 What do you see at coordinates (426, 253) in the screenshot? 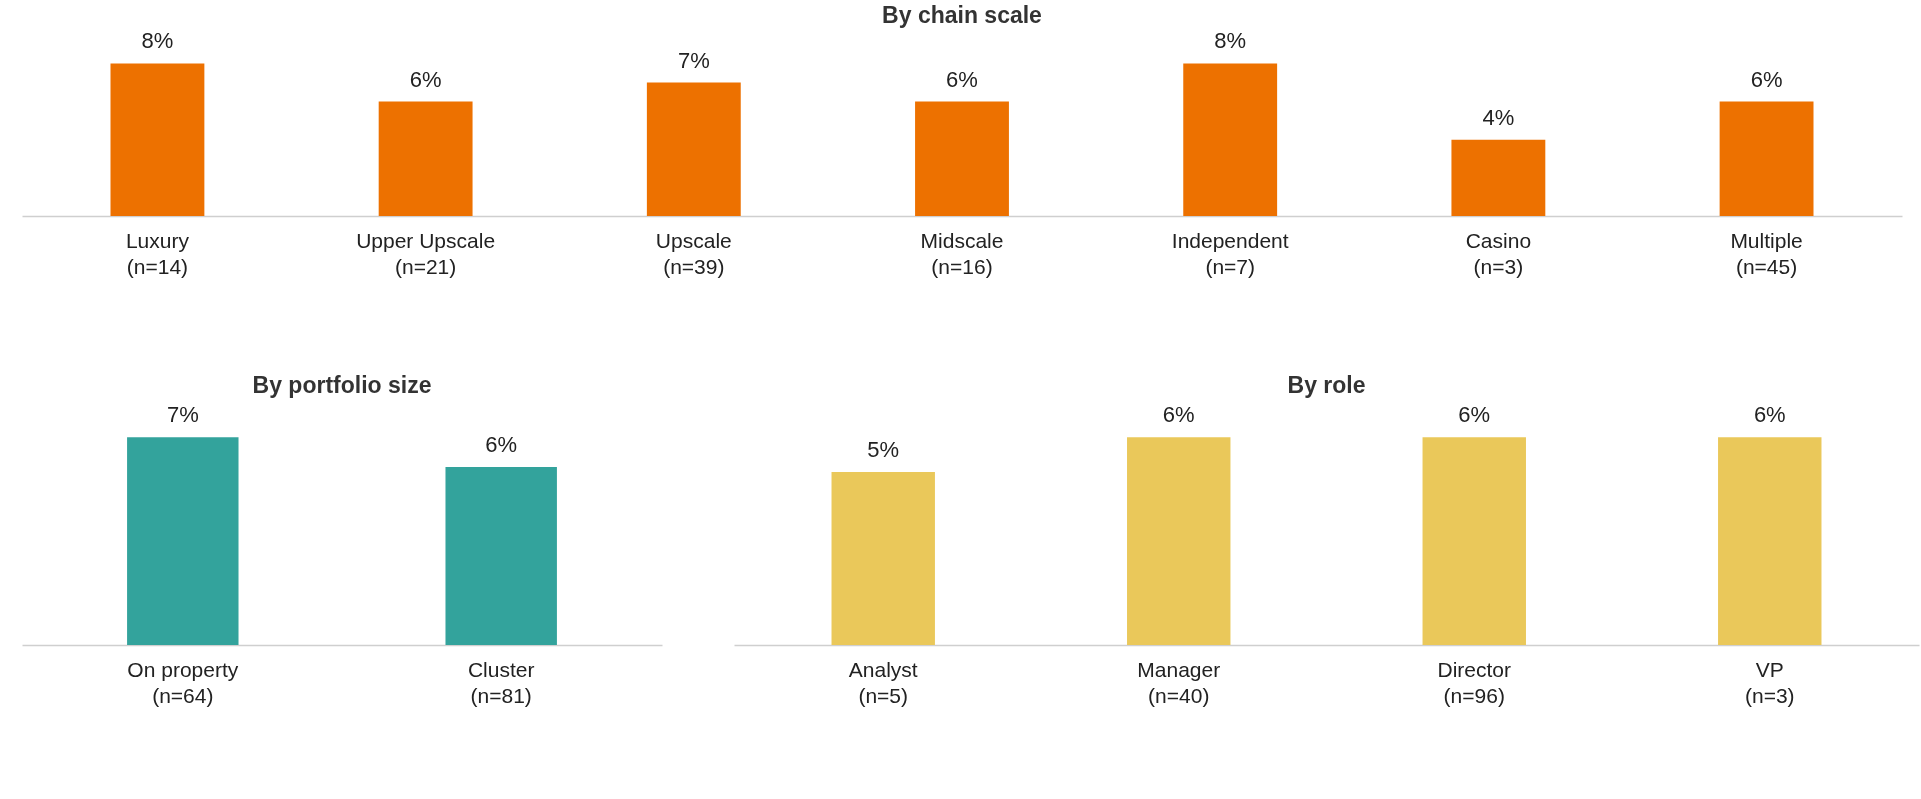
I see `x-tick-label: Upper Upscale (n=21)` at bounding box center [426, 253].